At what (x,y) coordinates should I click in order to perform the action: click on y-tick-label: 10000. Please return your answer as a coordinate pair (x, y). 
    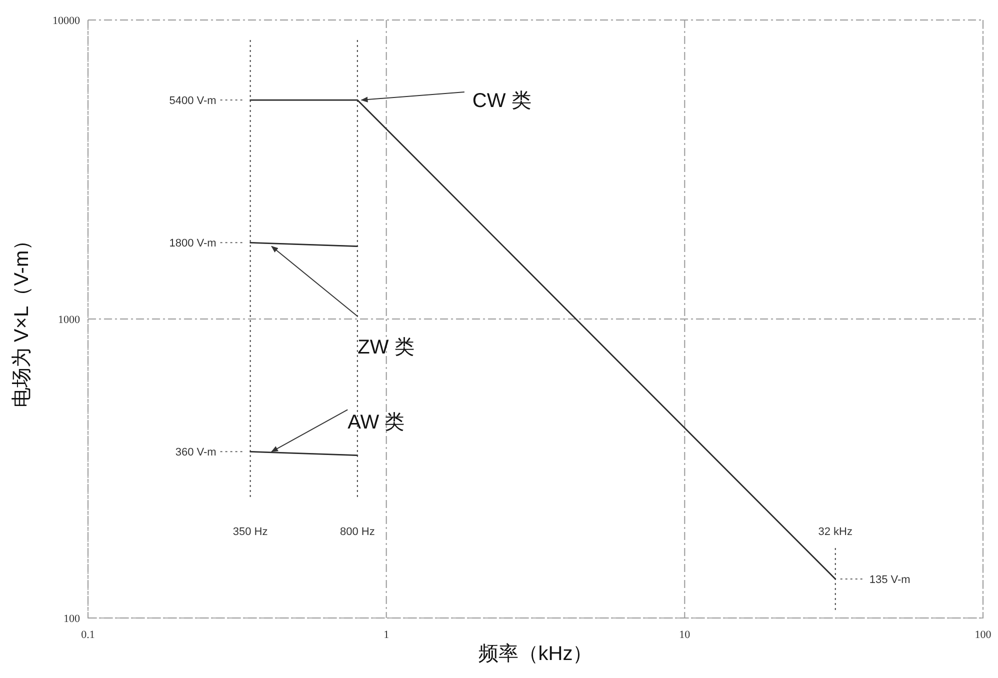
    Looking at the image, I should click on (66, 20).